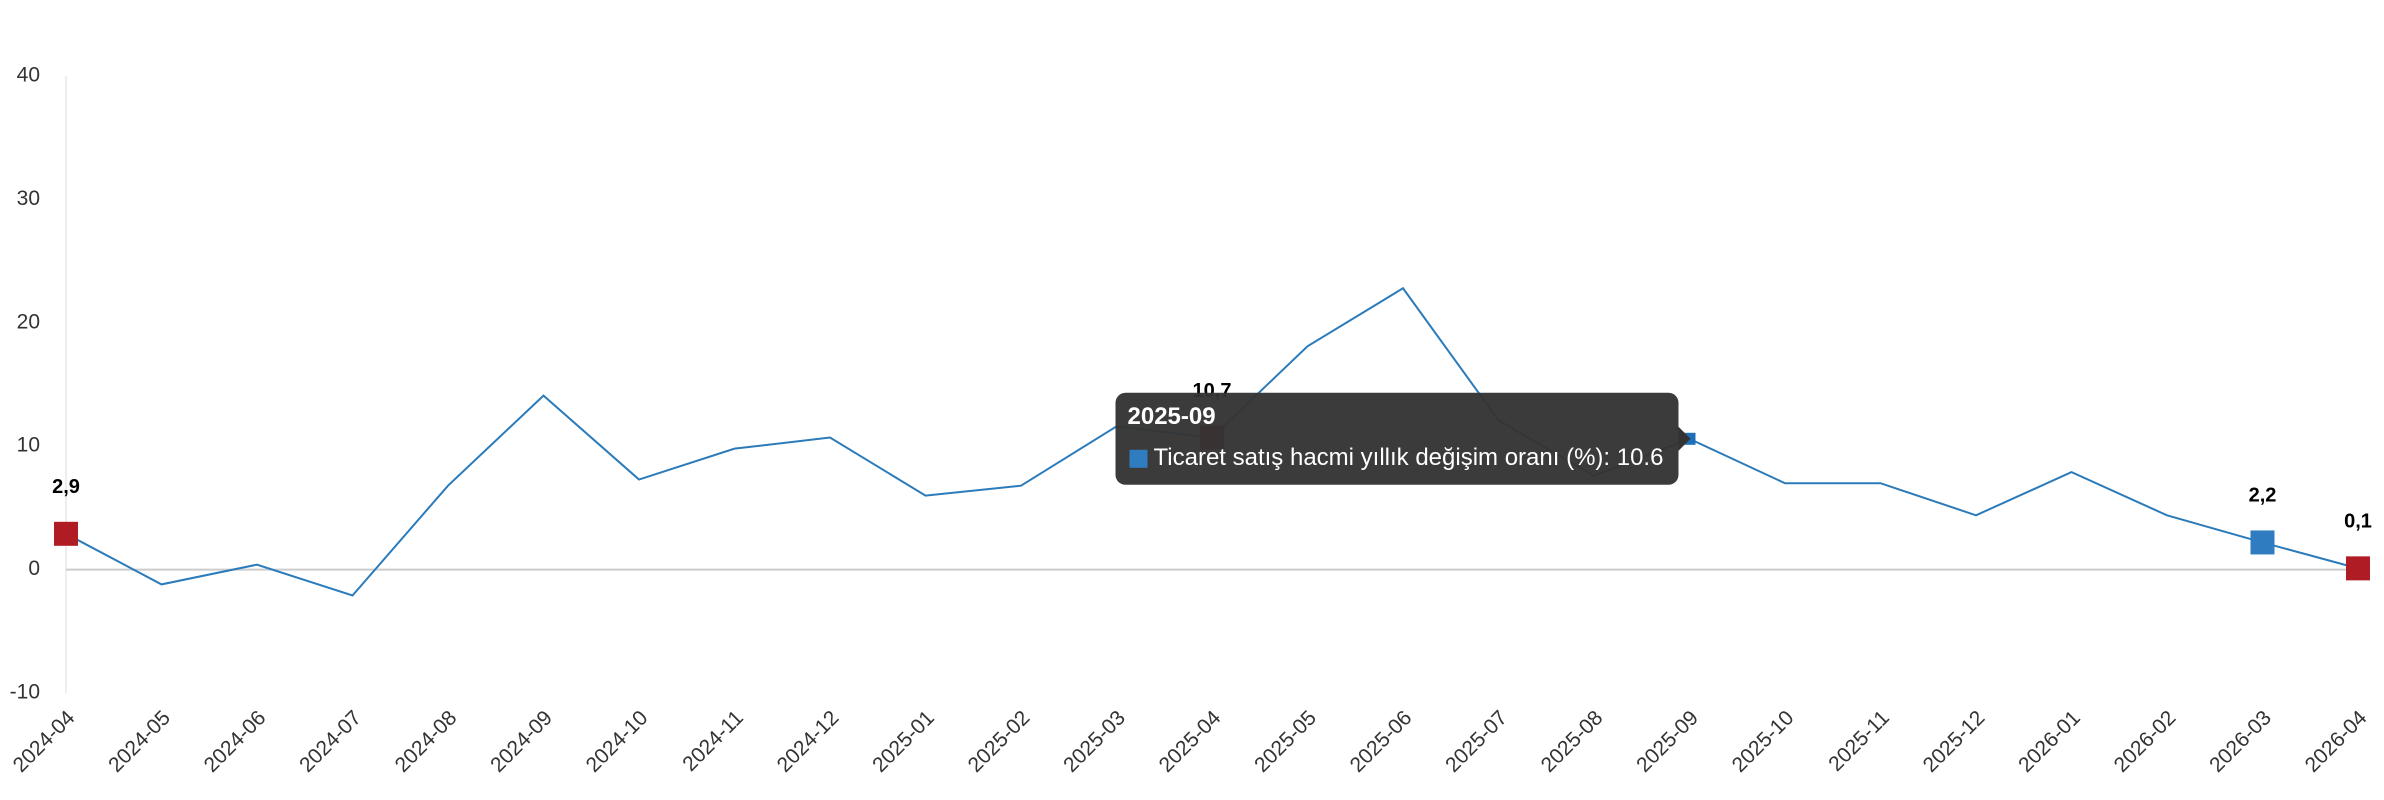 The width and height of the screenshot is (2384, 800). I want to click on y-tick-label: 20, so click(28, 321).